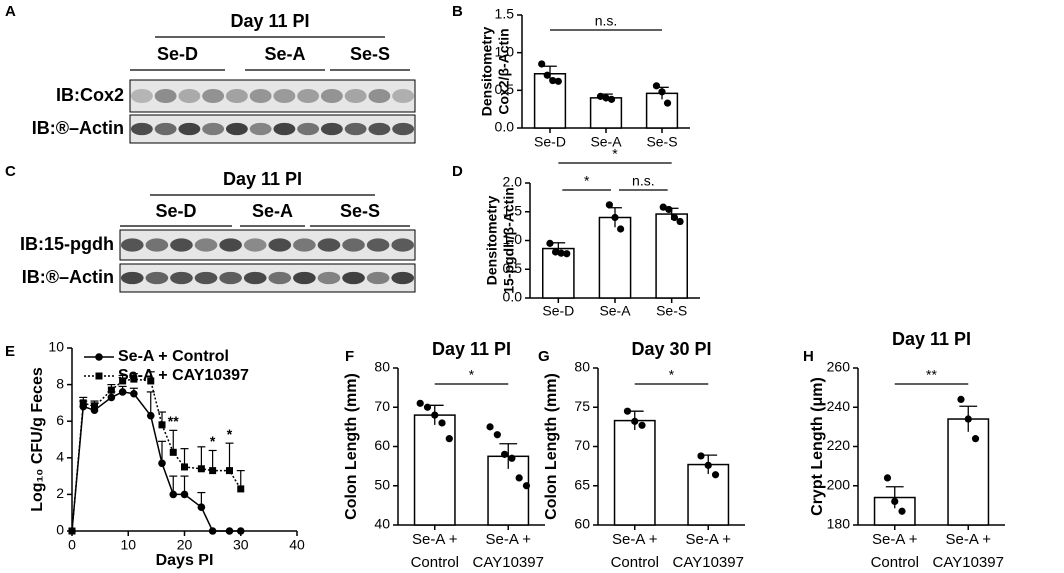  What do you see at coordinates (269, 21) in the screenshot?
I see `blot-title: Day 11 PI` at bounding box center [269, 21].